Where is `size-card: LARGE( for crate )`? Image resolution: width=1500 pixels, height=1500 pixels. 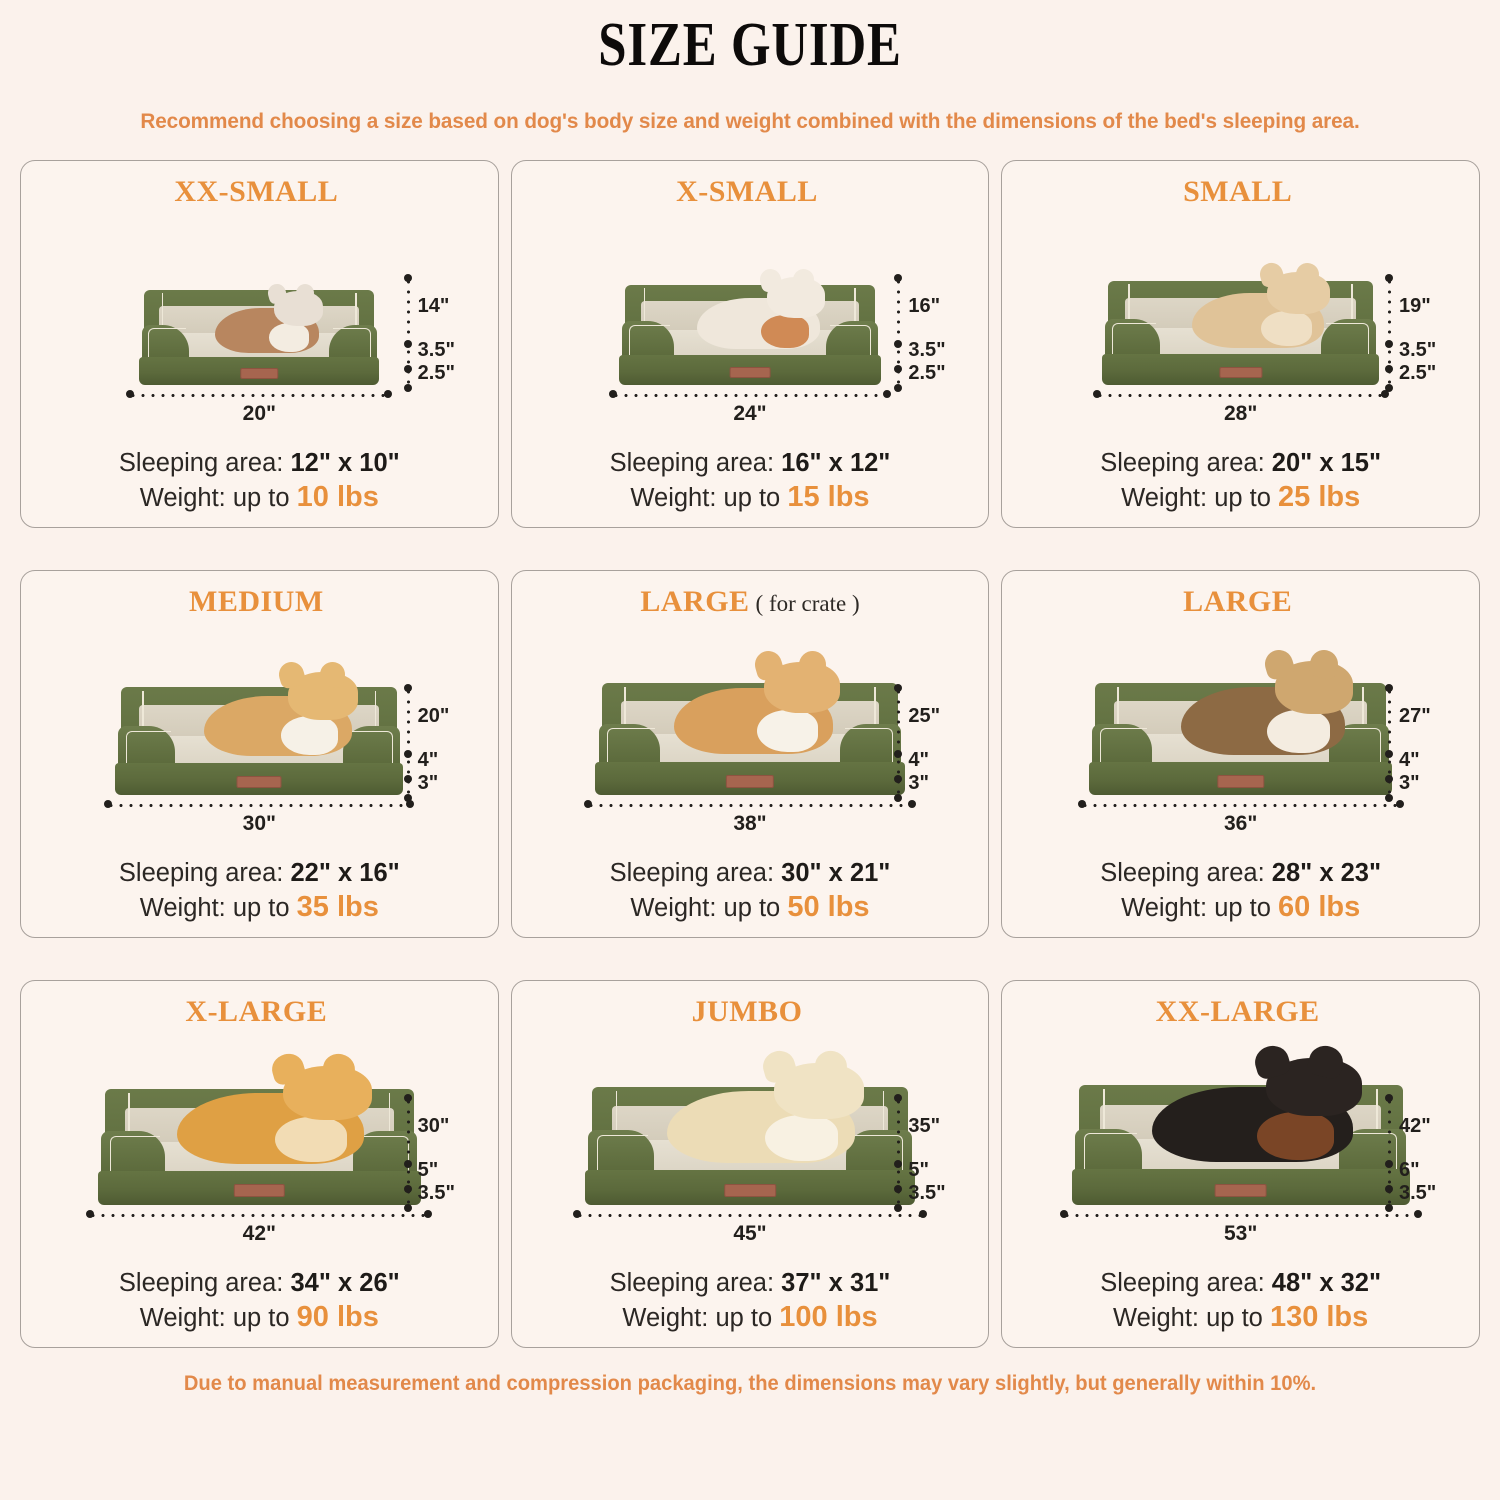
size-card: LARGE( for crate ) is located at coordinates (750, 754).